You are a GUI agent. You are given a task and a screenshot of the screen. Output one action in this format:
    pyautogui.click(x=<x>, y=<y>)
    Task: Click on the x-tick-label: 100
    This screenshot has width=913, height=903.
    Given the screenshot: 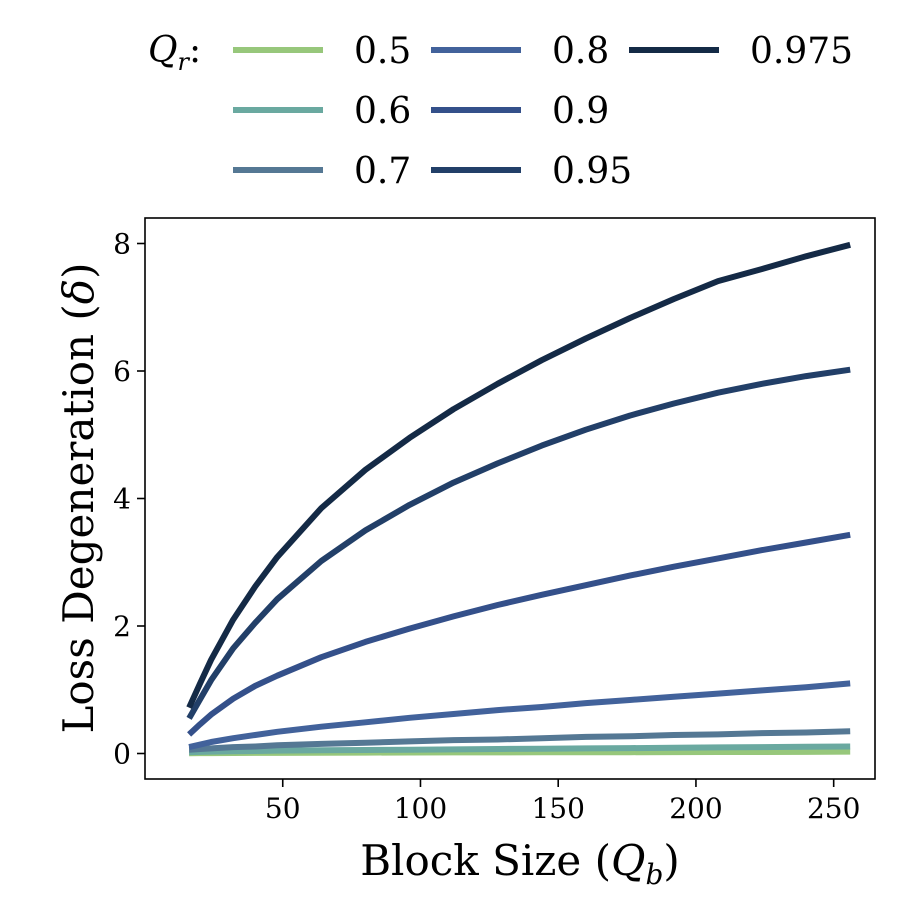 What is the action you would take?
    pyautogui.click(x=420, y=808)
    